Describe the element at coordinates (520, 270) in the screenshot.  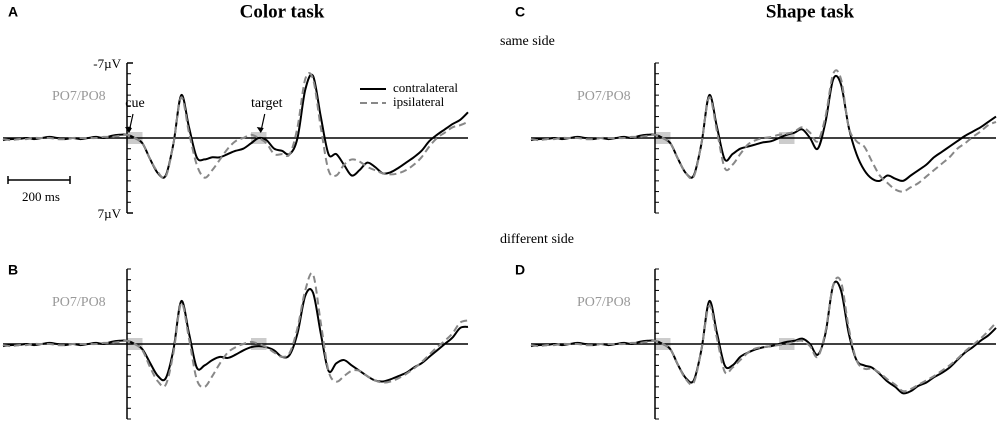
I see `panel-label: D` at that location.